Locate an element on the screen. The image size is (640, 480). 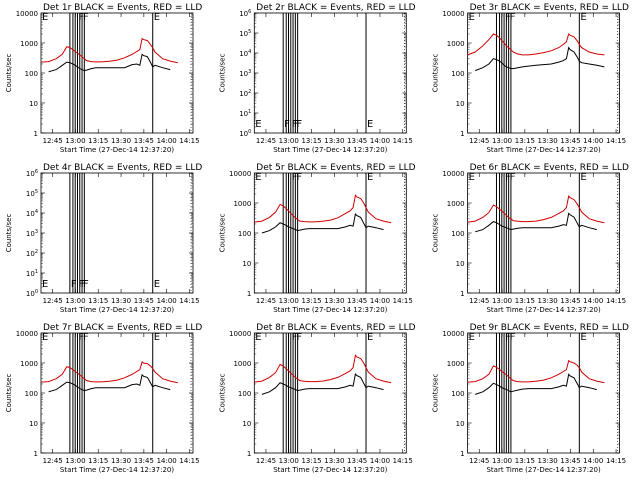
series-lld is located at coordinates (536, 371).